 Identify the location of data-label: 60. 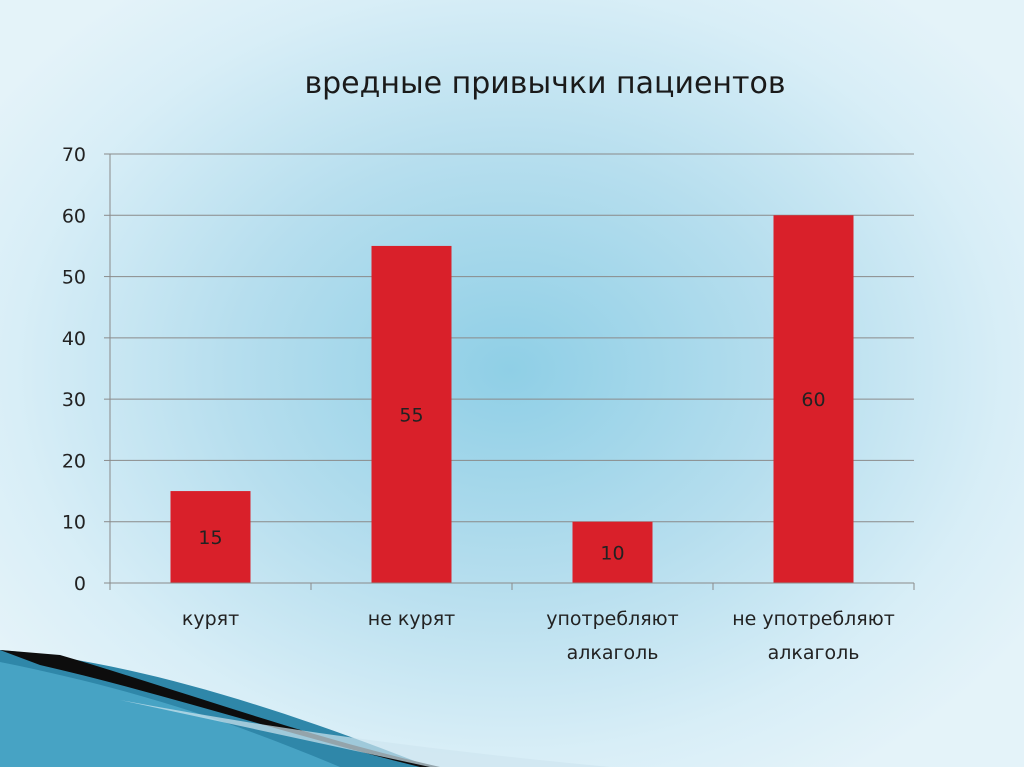
(813, 400).